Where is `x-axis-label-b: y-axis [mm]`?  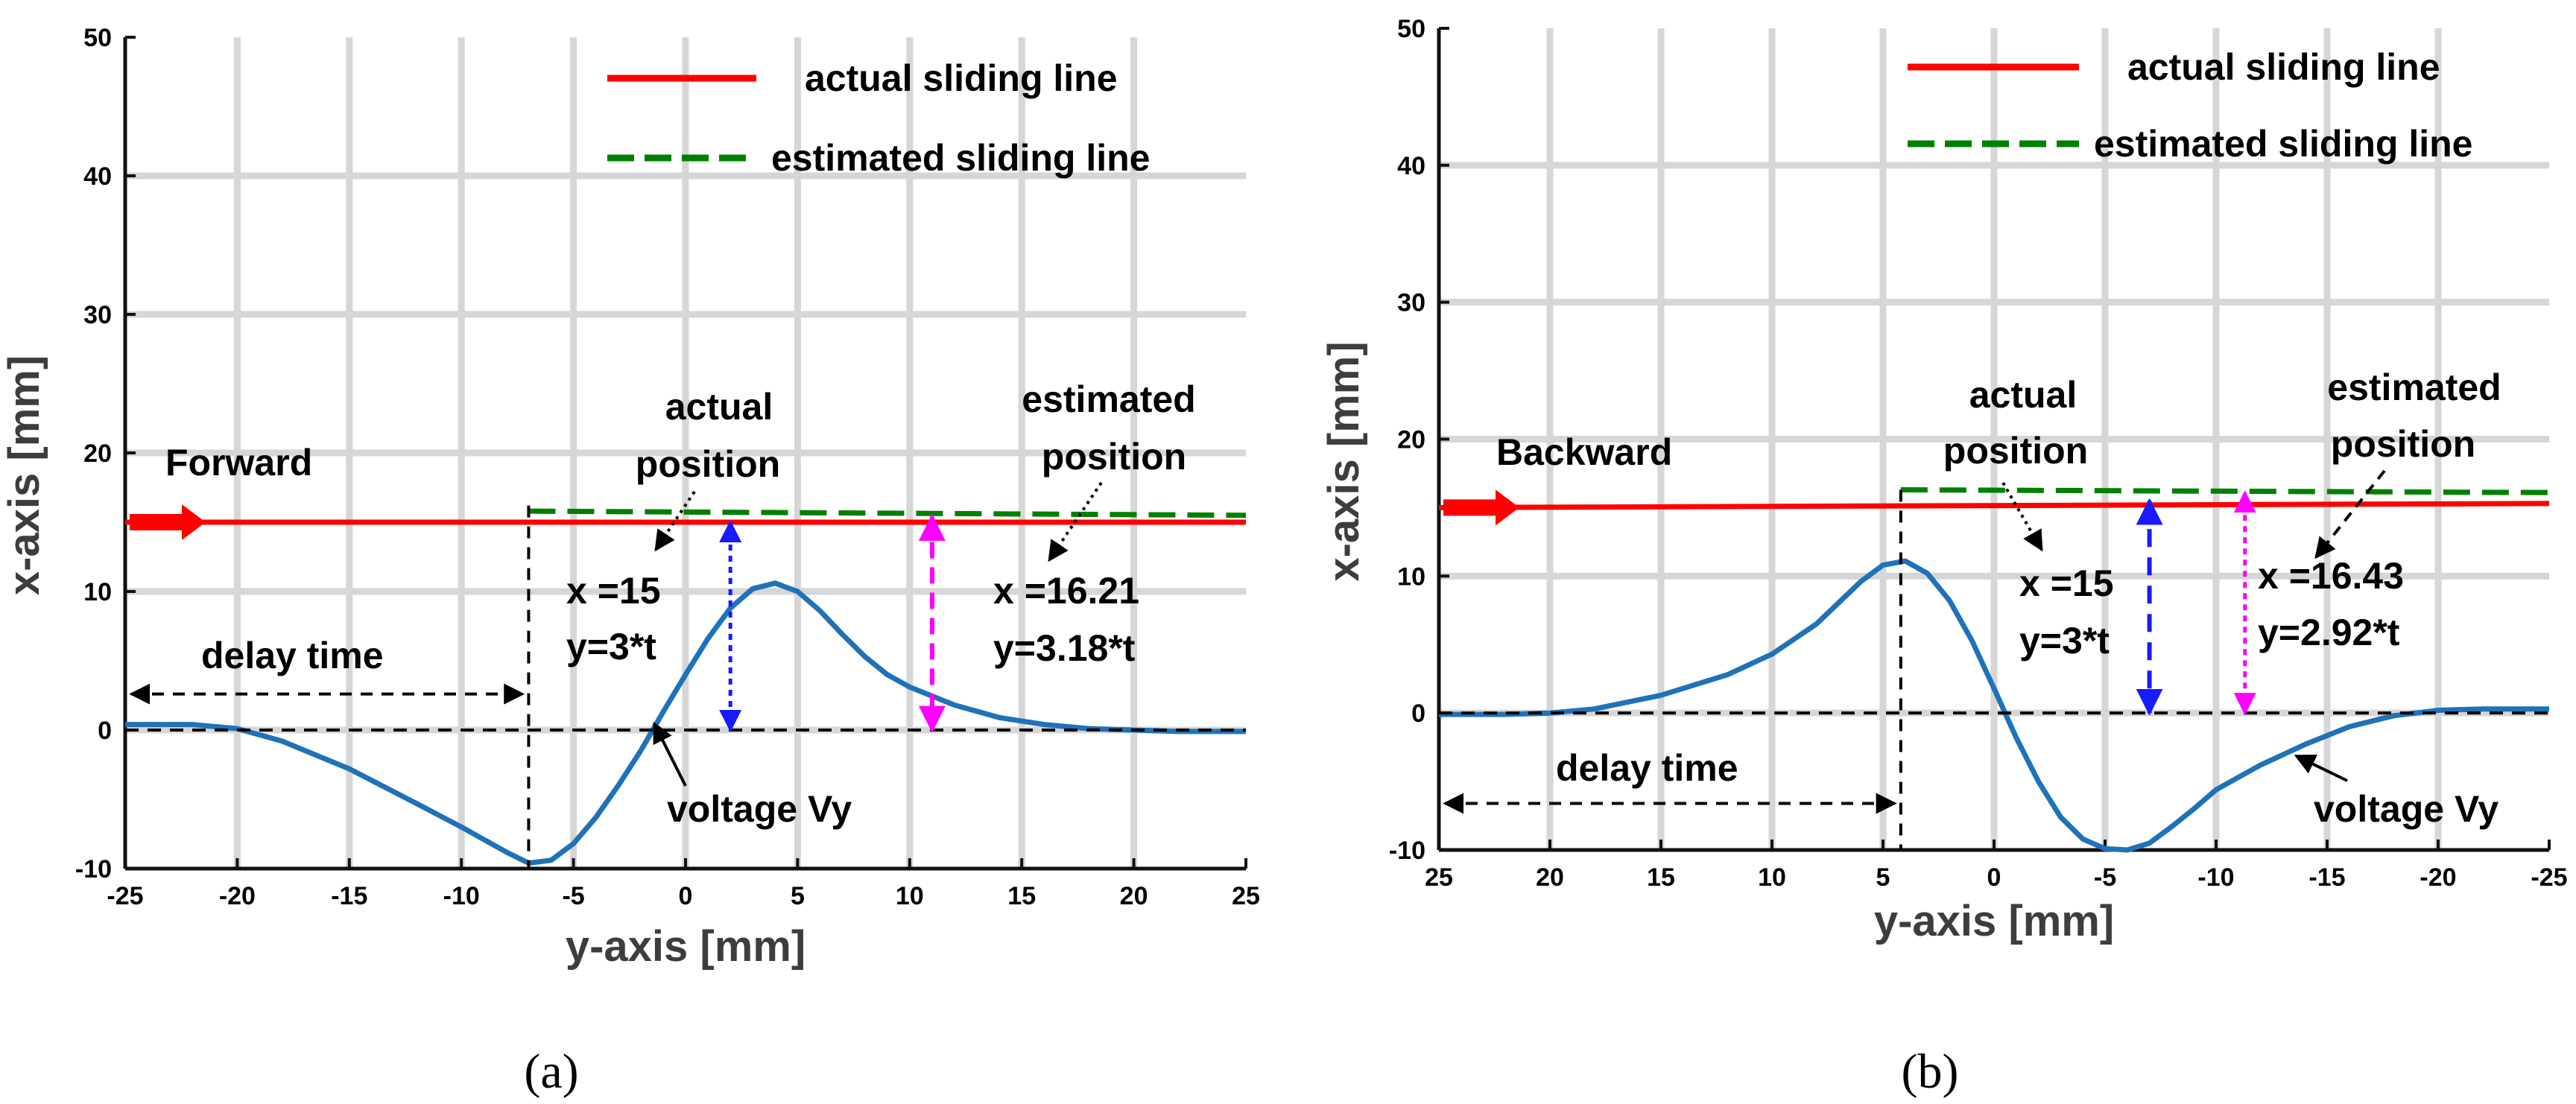
x-axis-label-b: y-axis [mm] is located at coordinates (1994, 921).